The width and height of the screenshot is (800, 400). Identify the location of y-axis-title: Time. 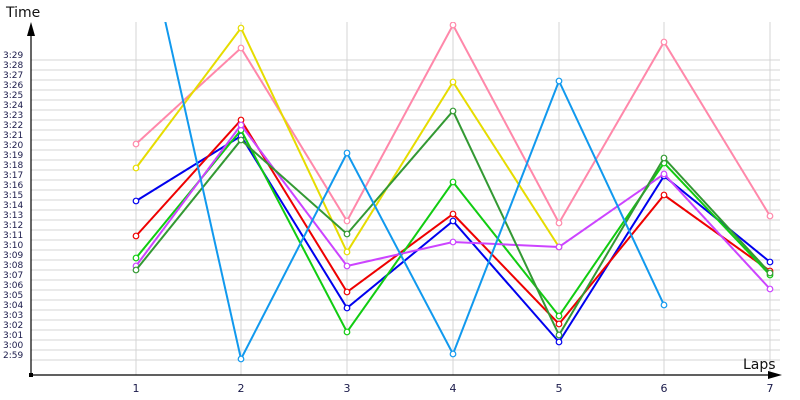
(22, 13).